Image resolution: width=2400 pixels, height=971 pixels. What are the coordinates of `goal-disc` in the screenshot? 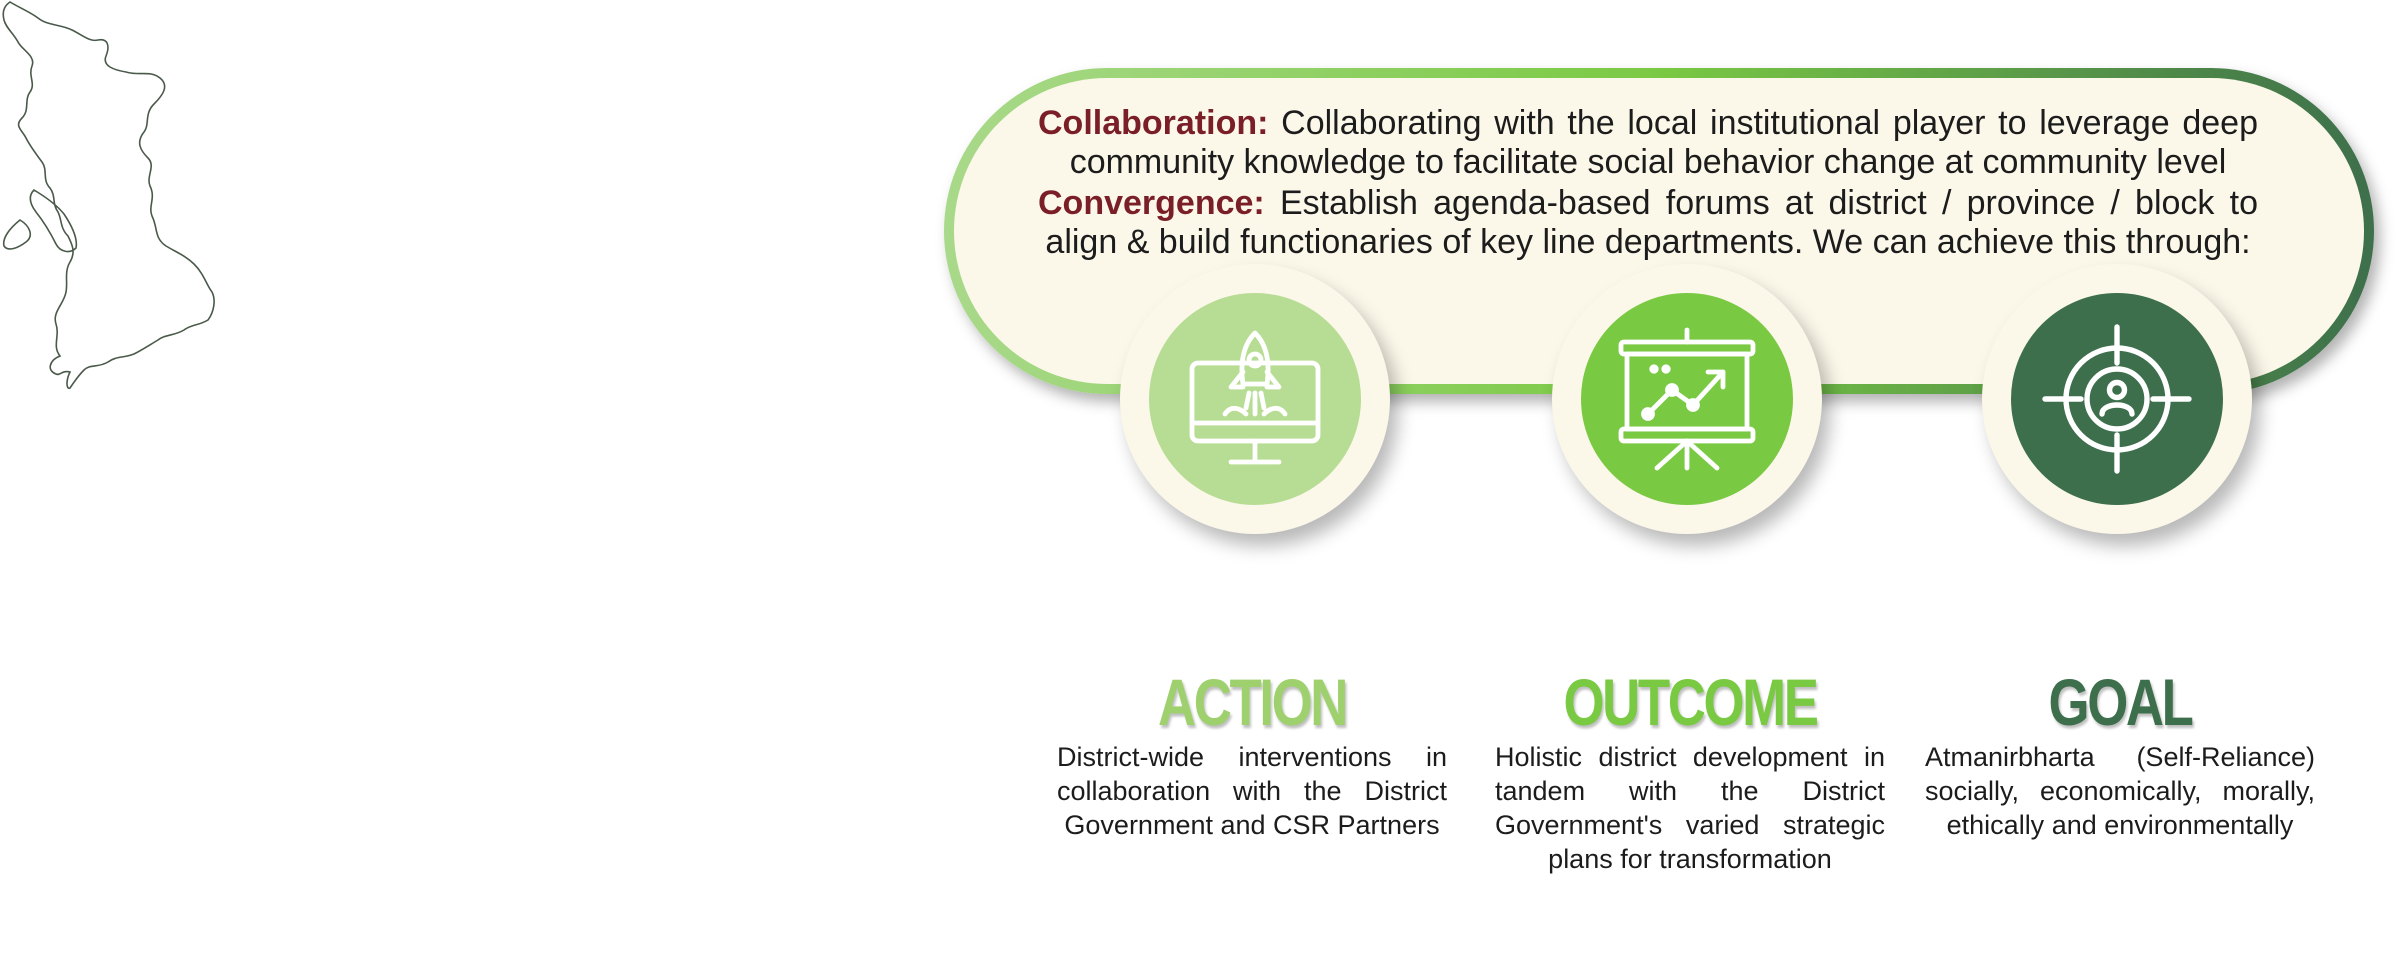 It's located at (2117, 399).